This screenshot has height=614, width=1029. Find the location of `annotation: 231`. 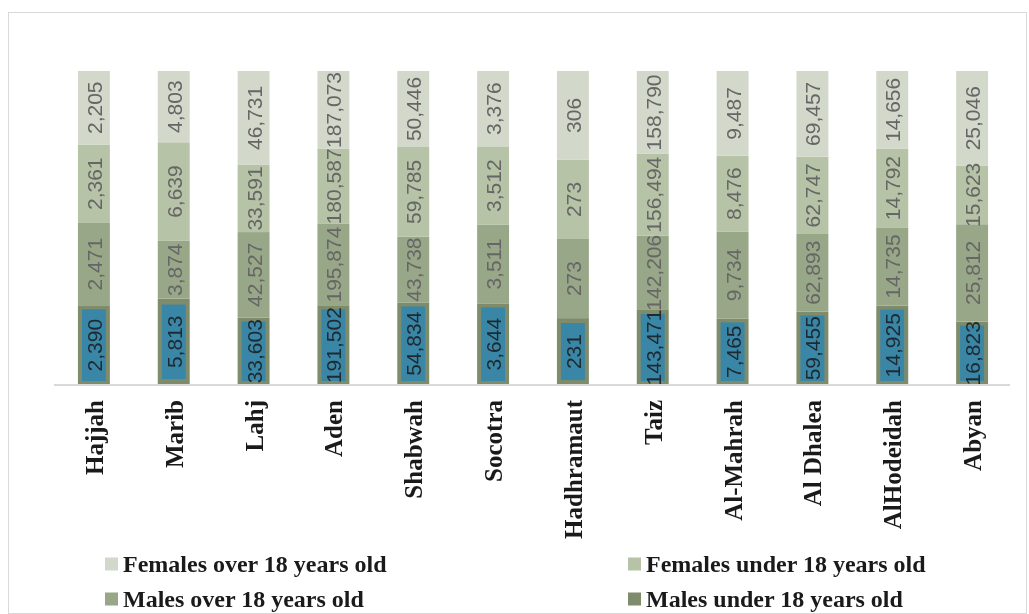

annotation: 231 is located at coordinates (573, 352).